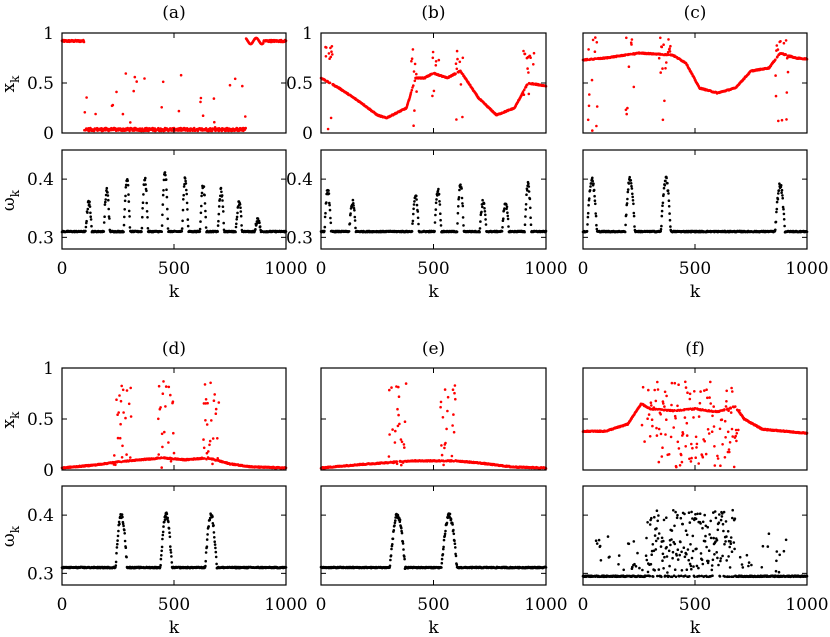 This screenshot has width=830, height=637. Describe the element at coordinates (40, 180) in the screenshot. I see `y-tick-label: 0.4` at that location.